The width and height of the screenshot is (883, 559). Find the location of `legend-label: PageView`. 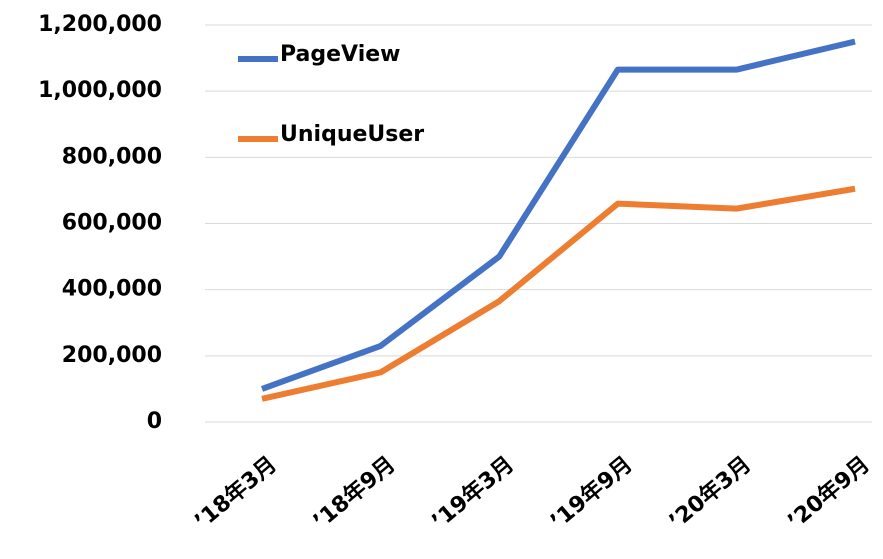

legend-label: PageView is located at coordinates (340, 54).